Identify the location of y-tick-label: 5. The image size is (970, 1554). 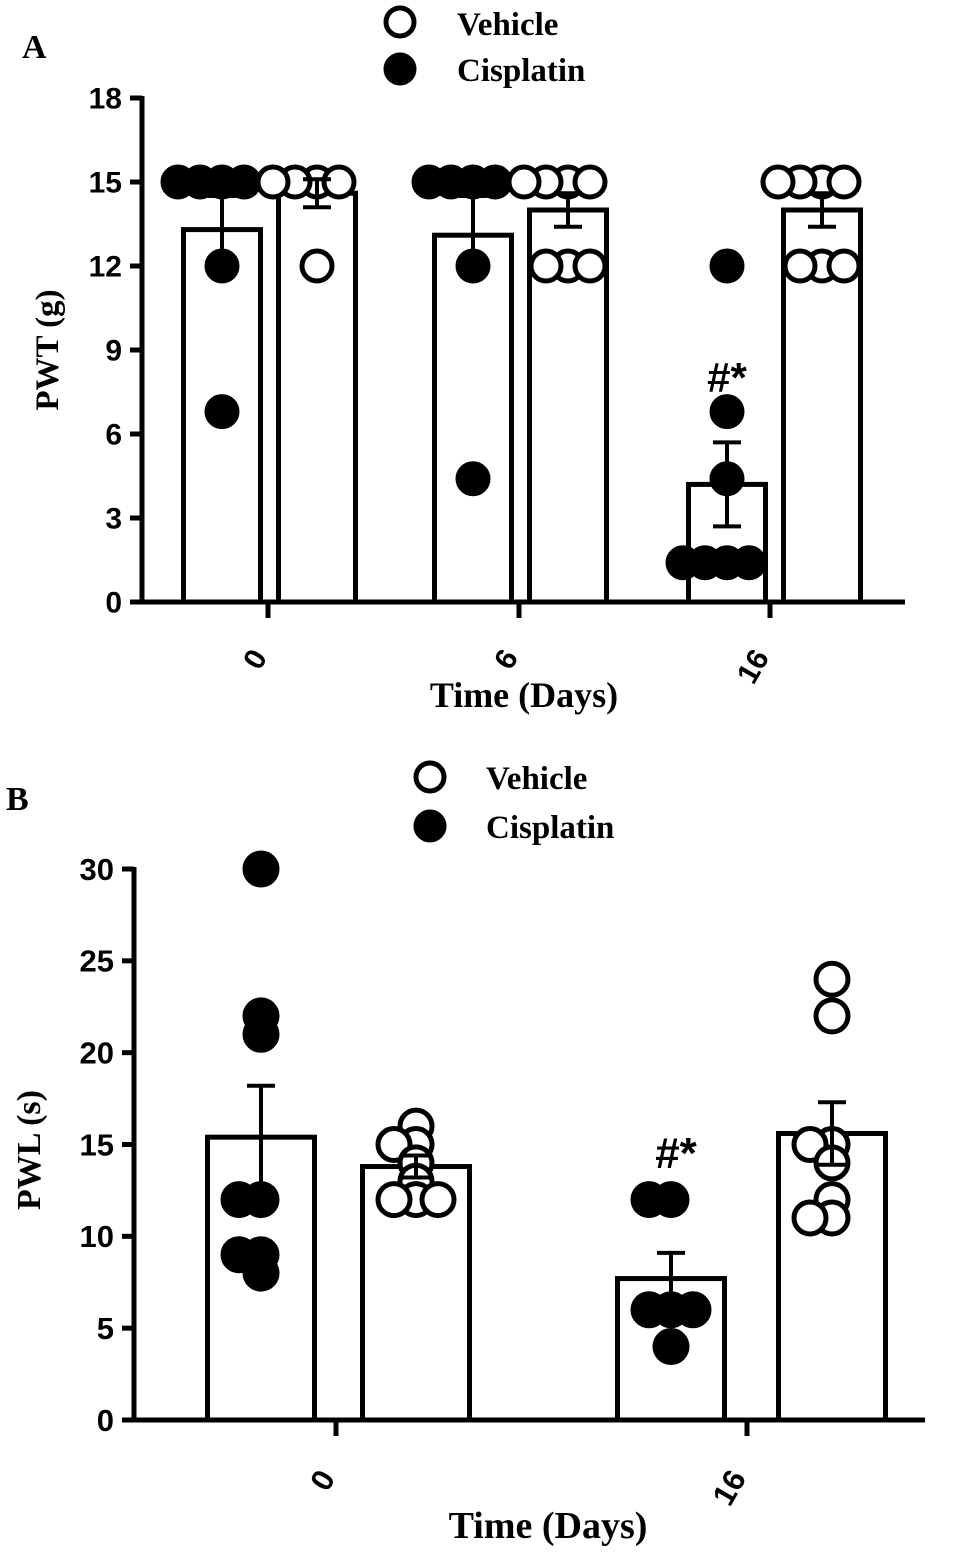
(105, 1328).